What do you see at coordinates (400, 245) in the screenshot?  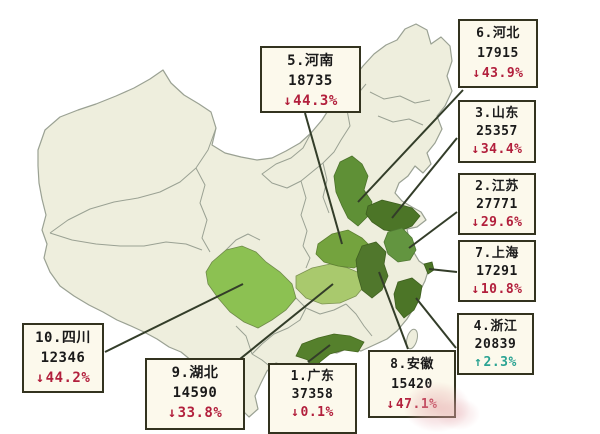 I see `province-jiangsu` at bounding box center [400, 245].